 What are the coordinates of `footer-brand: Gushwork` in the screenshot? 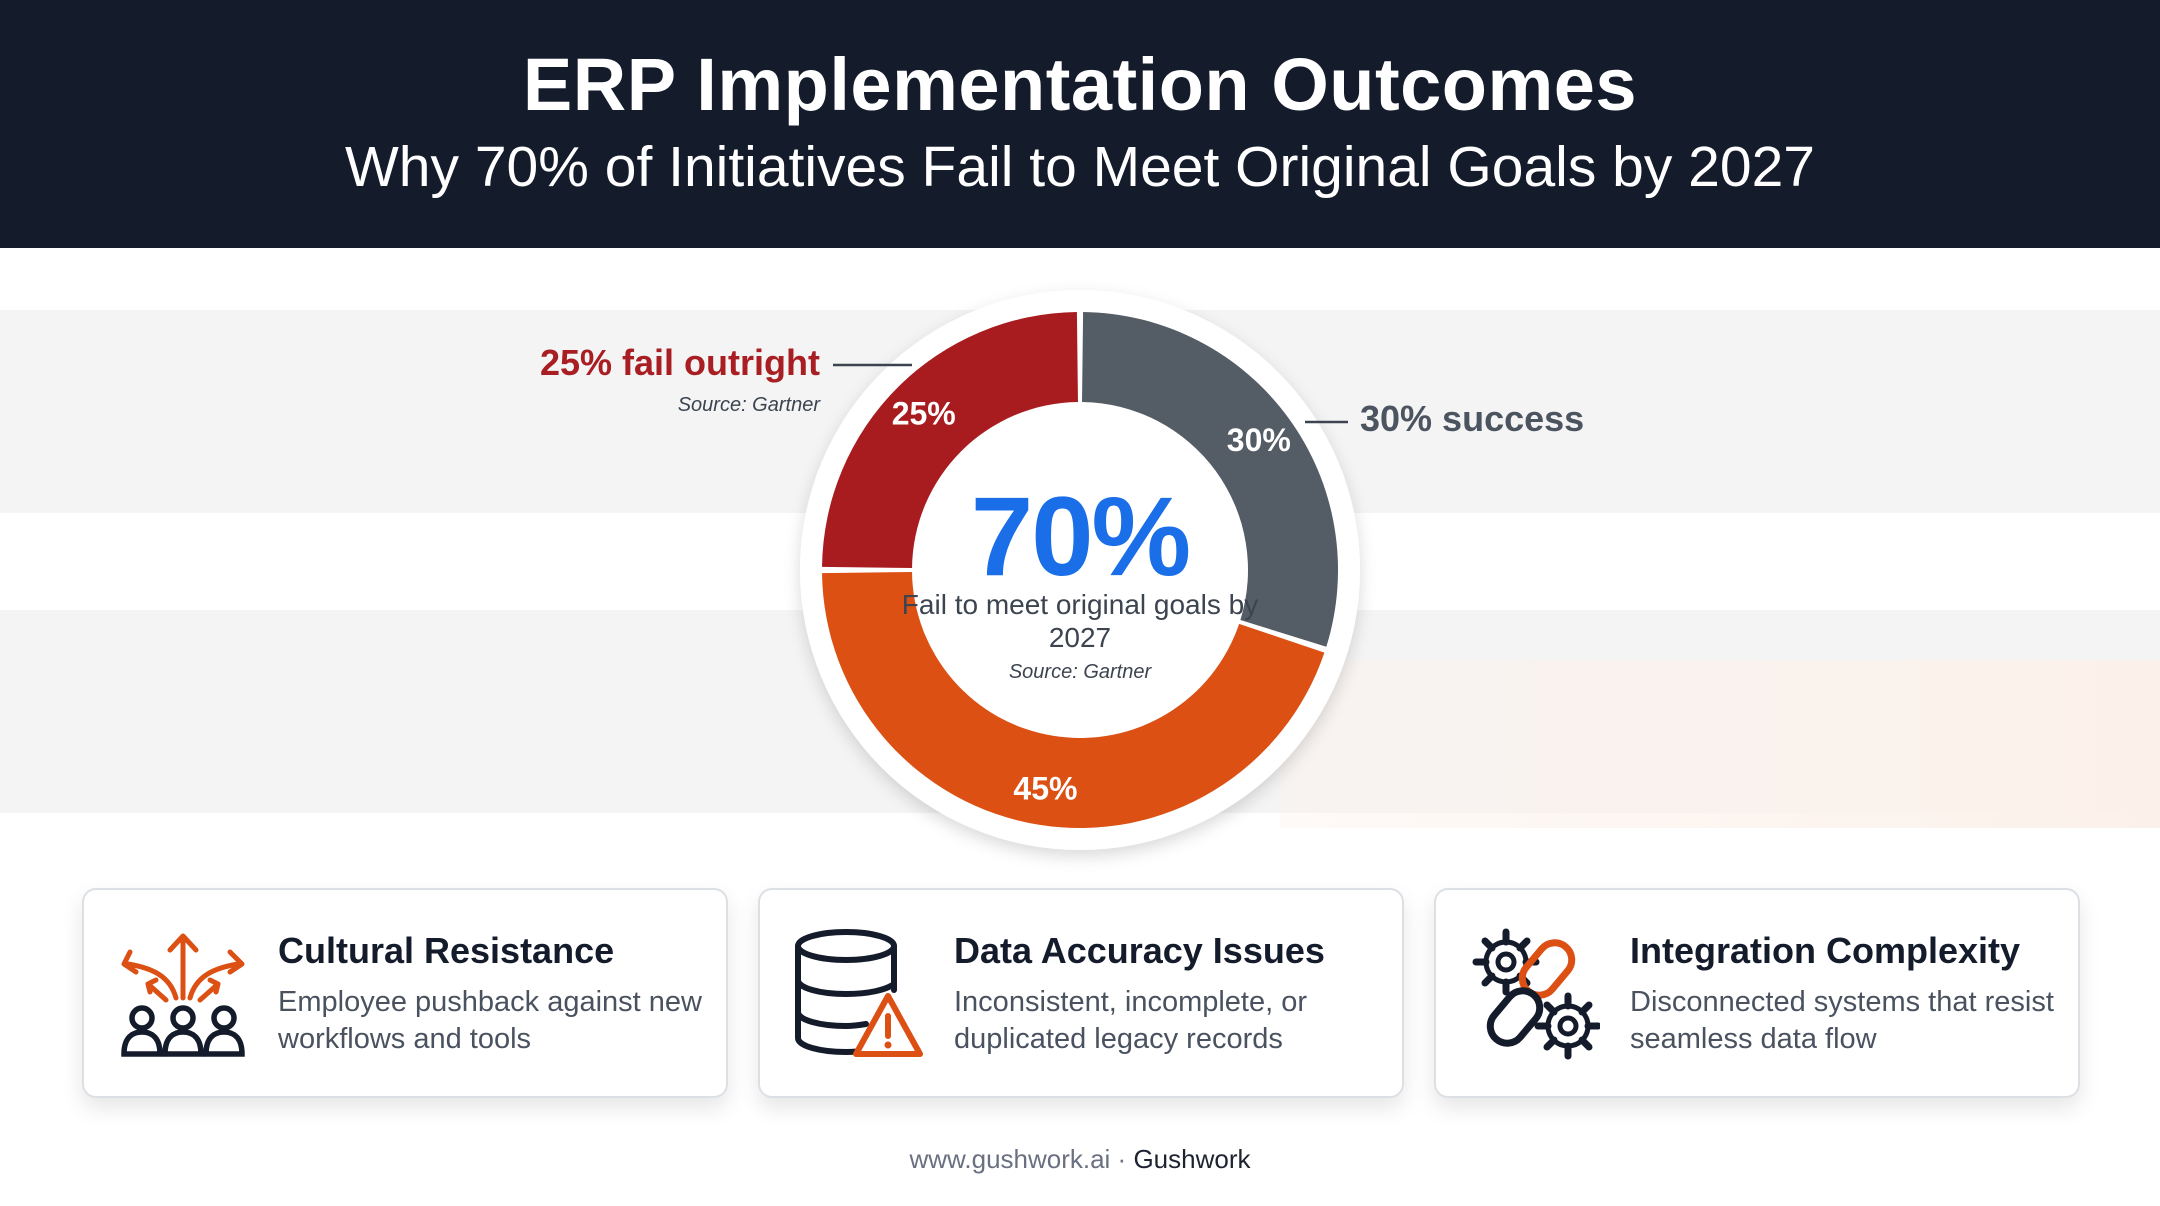 It's located at (1192, 1159).